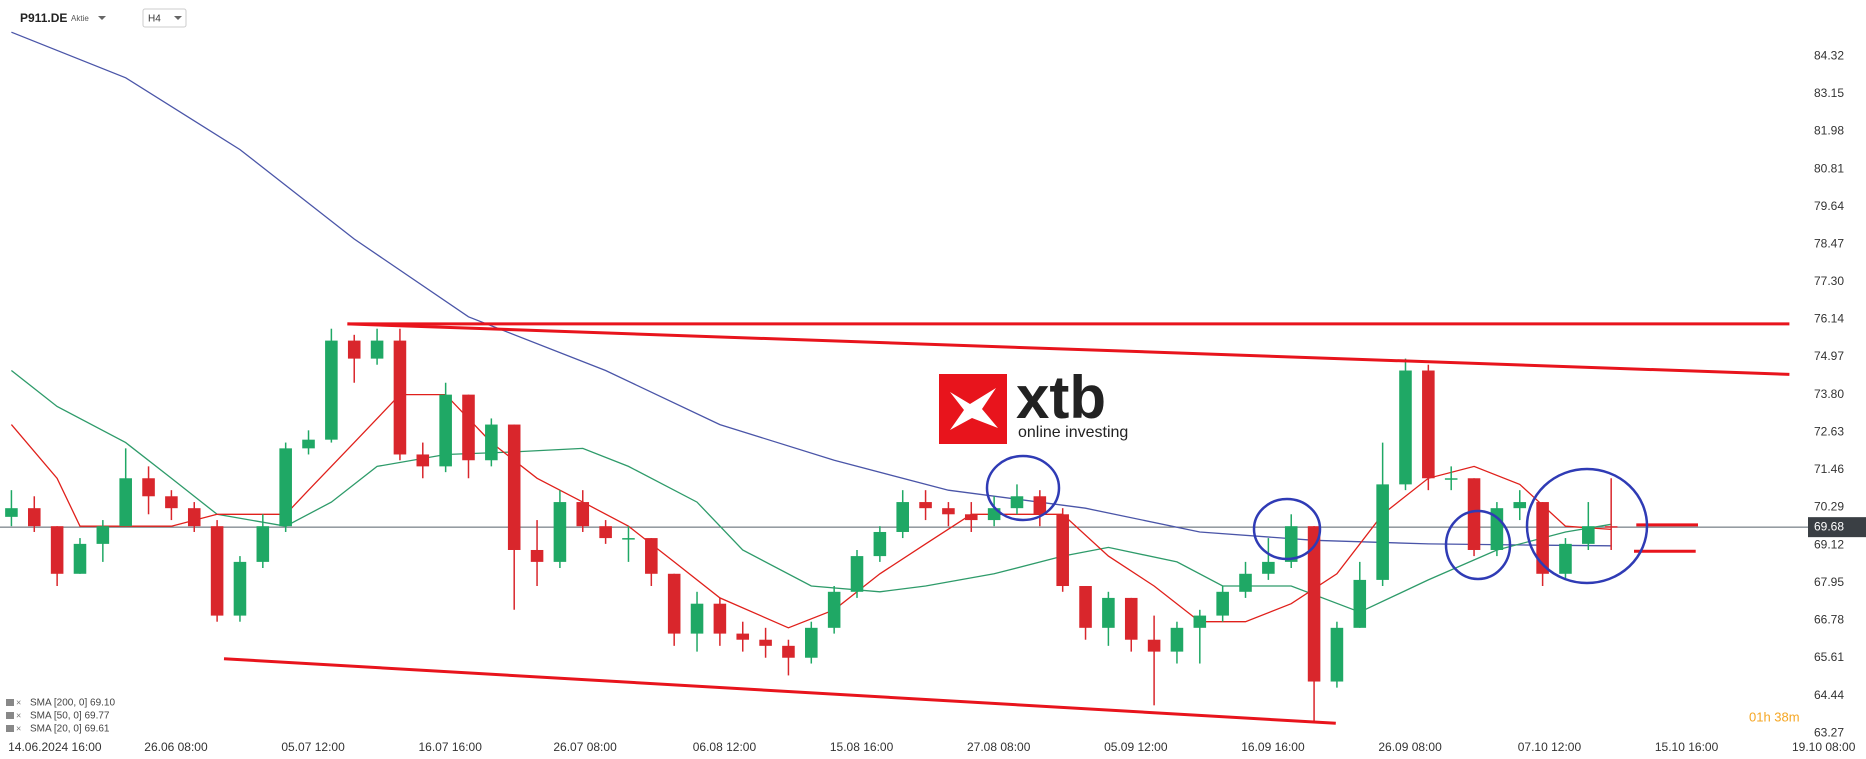 The image size is (1866, 759). Describe the element at coordinates (1829, 356) in the screenshot. I see `y-tick-label: 74.97` at that location.